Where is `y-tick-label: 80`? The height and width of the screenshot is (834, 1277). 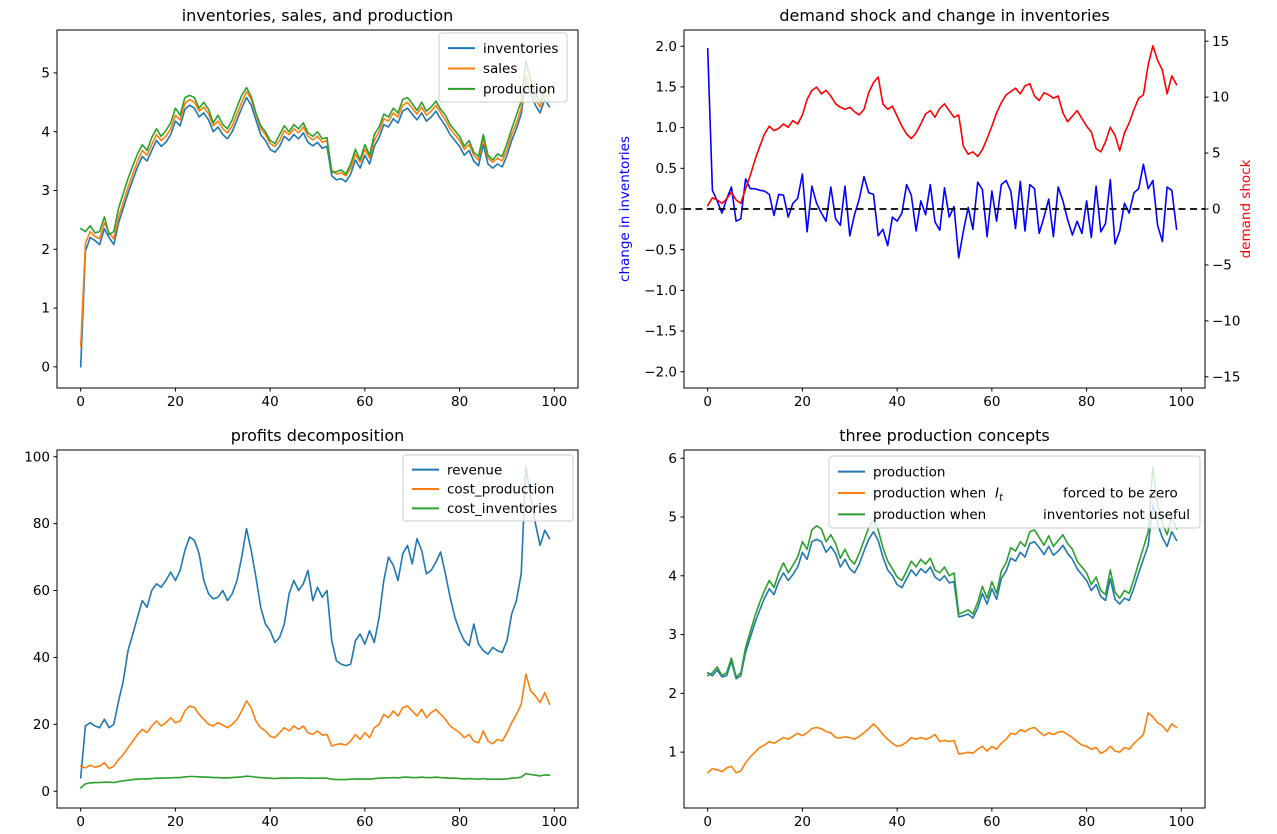
y-tick-label: 80 is located at coordinates (41, 524).